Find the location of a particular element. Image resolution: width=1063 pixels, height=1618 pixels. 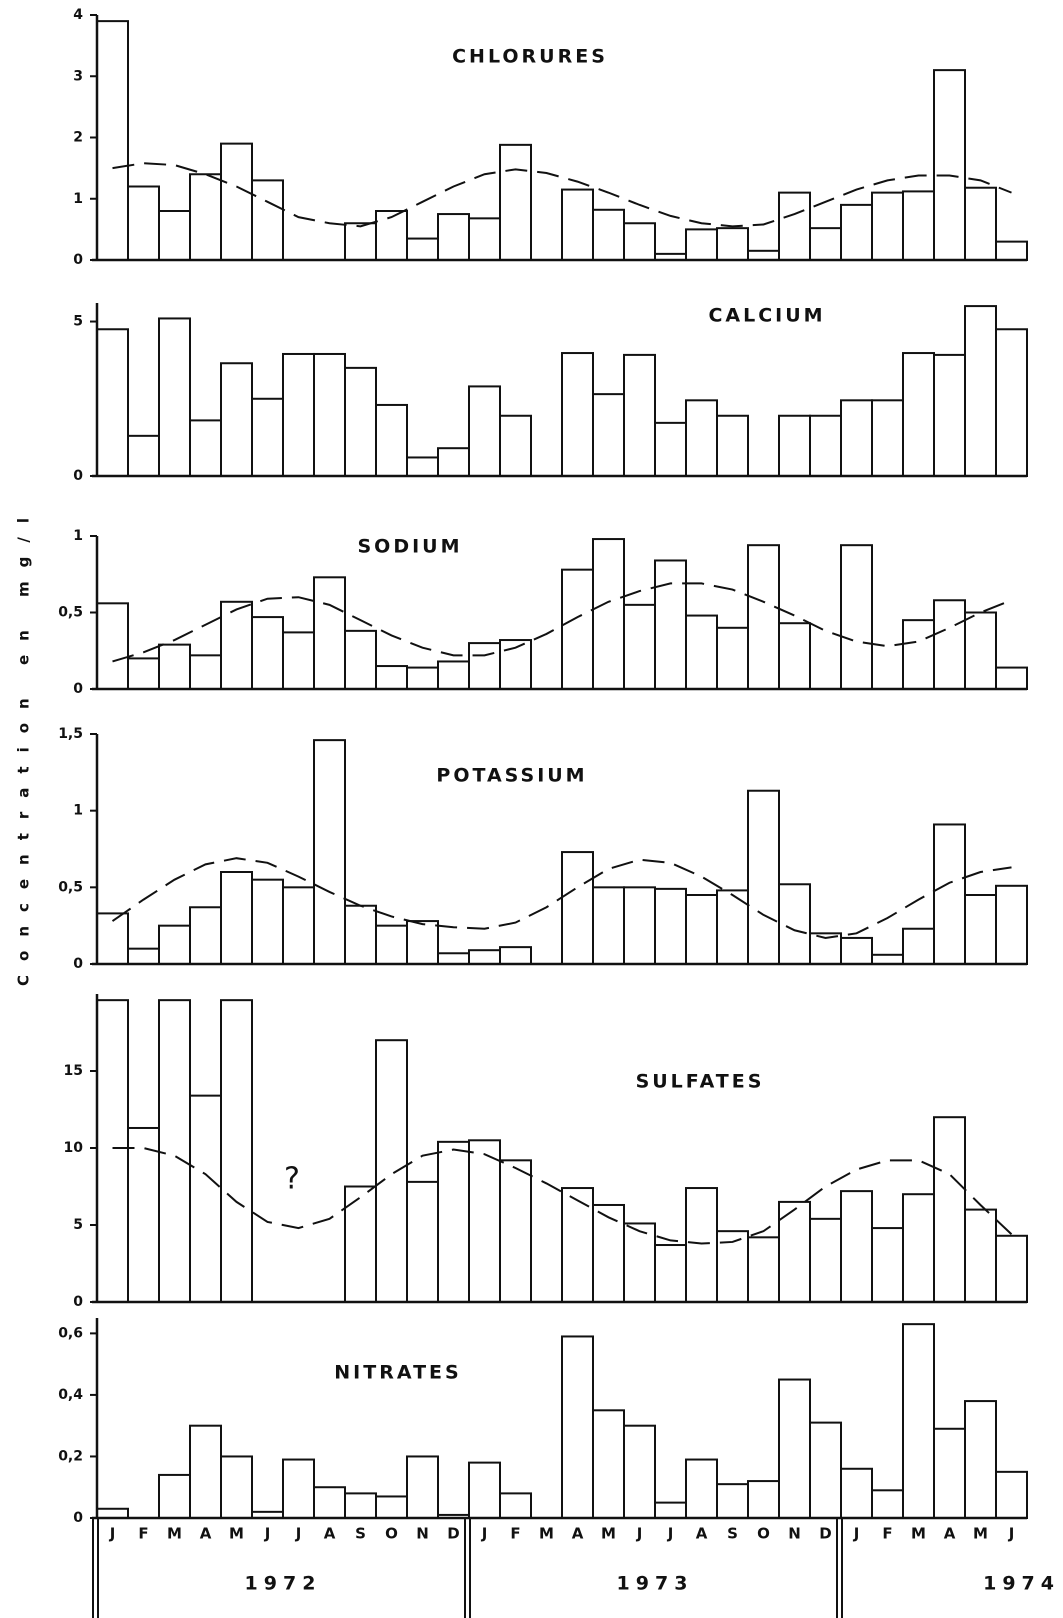

y-tick-label: 10 is located at coordinates (74, 1148).